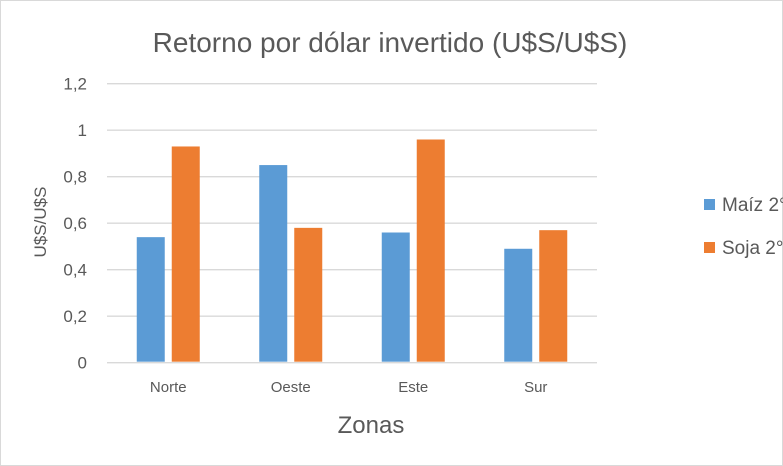 Image resolution: width=783 pixels, height=466 pixels. I want to click on x-axis-label: Zonas, so click(371, 425).